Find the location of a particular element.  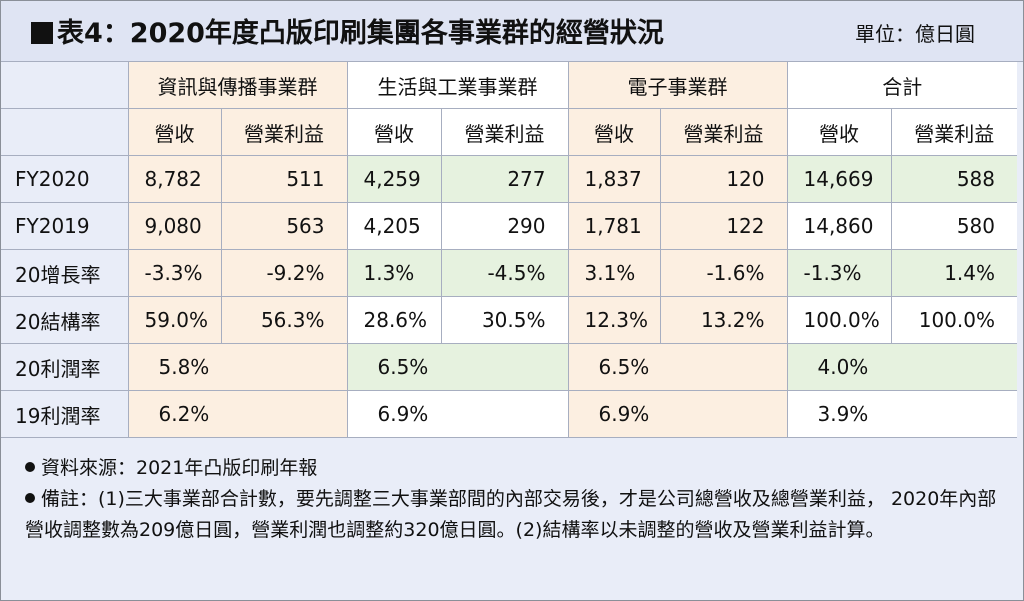

table-cell: 277 is located at coordinates (504, 179).